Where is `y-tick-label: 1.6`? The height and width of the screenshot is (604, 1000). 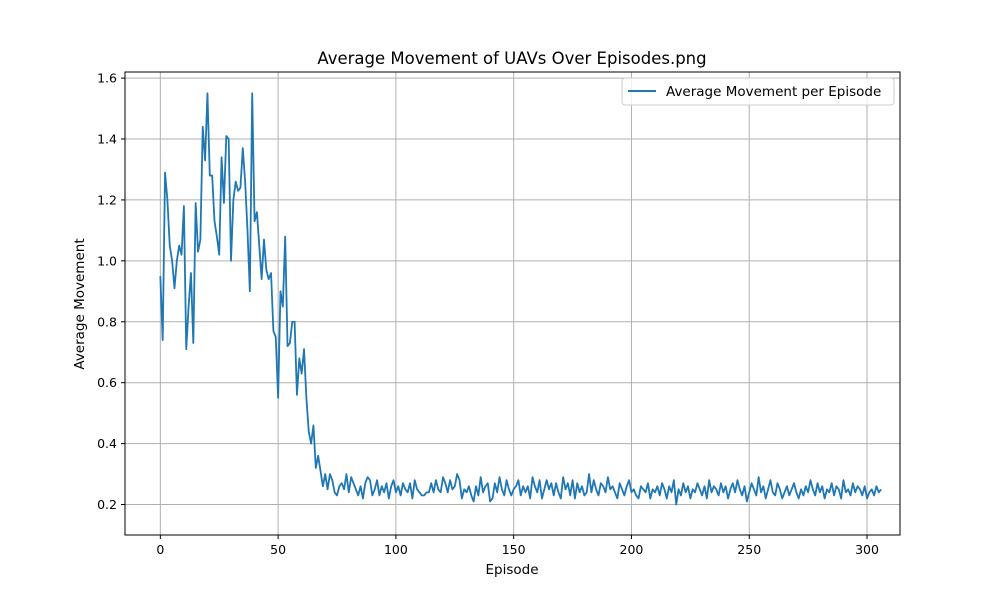 y-tick-label: 1.6 is located at coordinates (107, 78).